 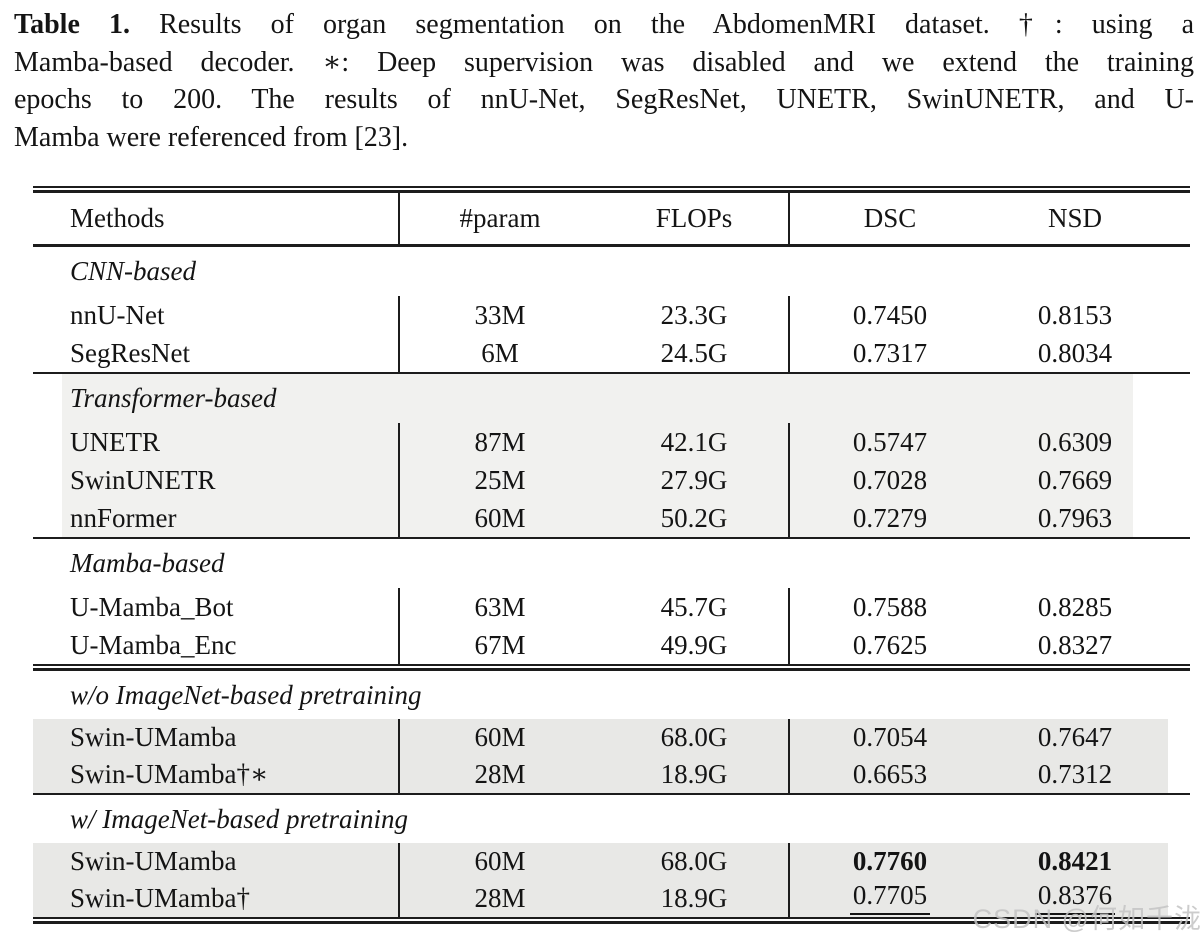 What do you see at coordinates (1075, 441) in the screenshot?
I see `cell-nsd: 0.6309` at bounding box center [1075, 441].